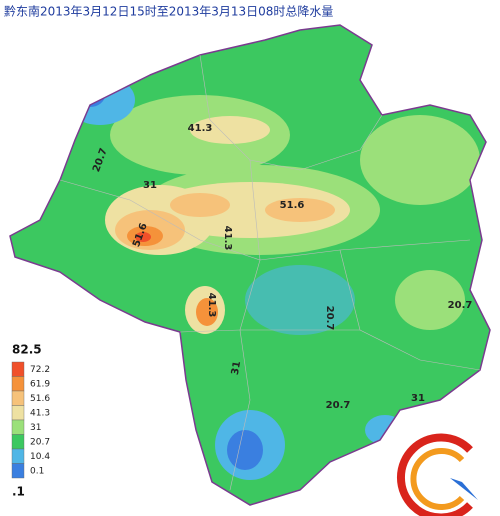 The height and width of the screenshot is (516, 500). Describe the element at coordinates (40, 370) in the screenshot. I see `legend-label: 72.2` at that location.